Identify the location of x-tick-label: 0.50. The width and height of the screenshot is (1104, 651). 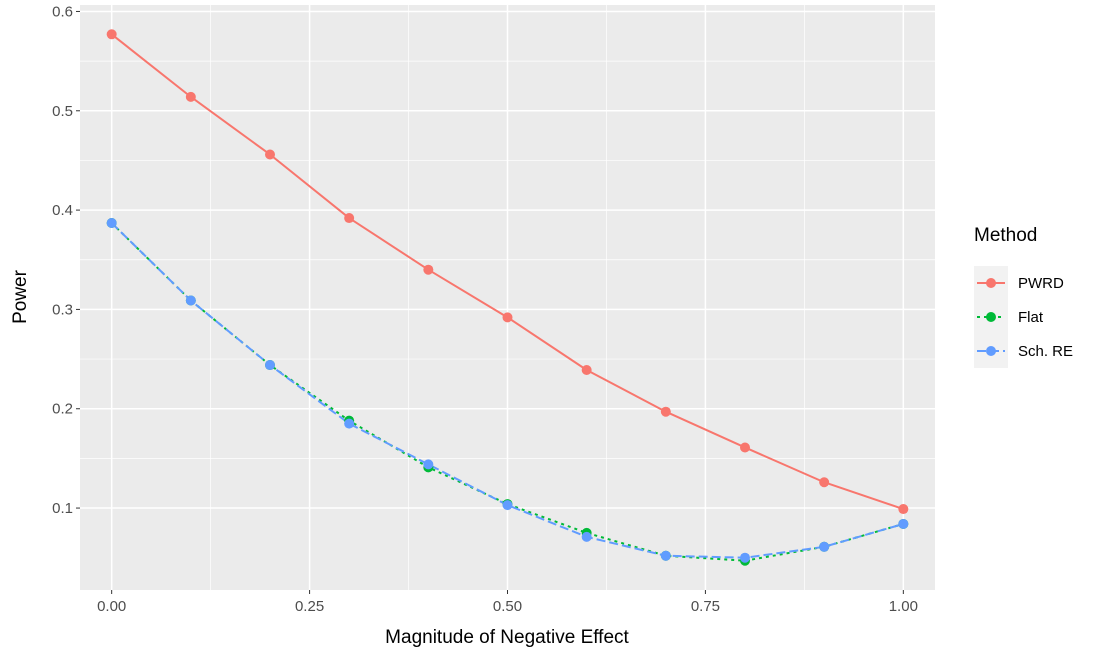
(507, 606).